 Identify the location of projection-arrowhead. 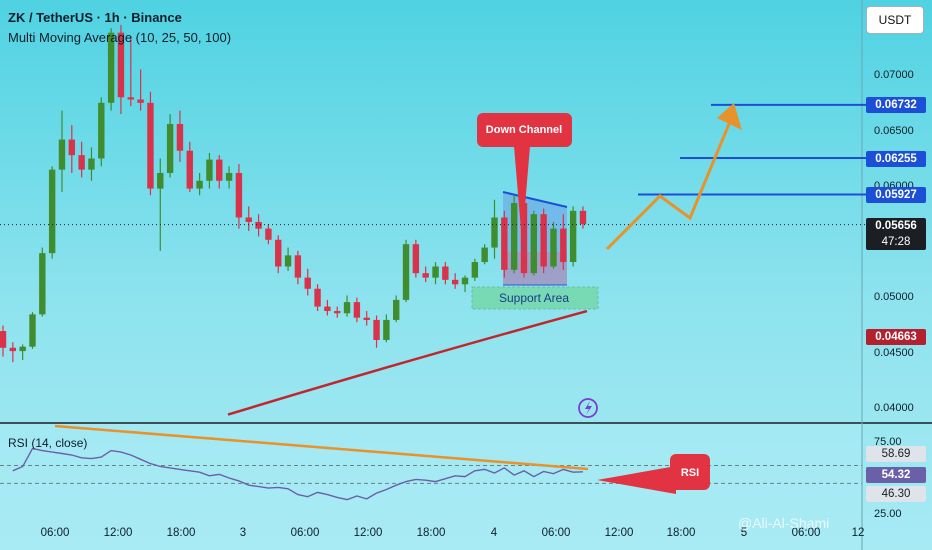
(729, 116).